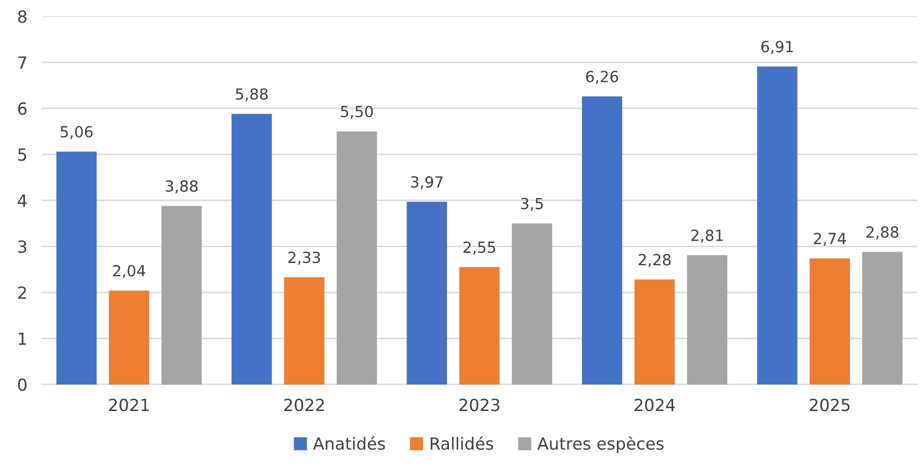  I want to click on data-label: 5,50, so click(356, 112).